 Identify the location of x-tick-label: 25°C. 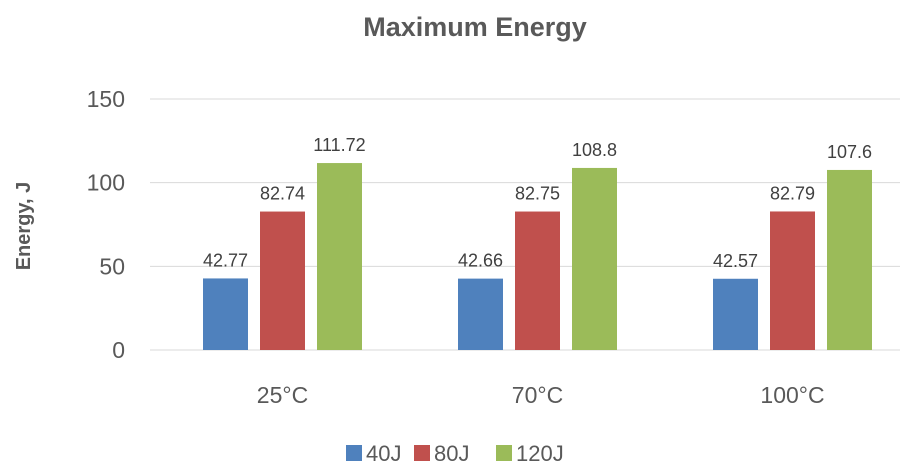
(282, 395).